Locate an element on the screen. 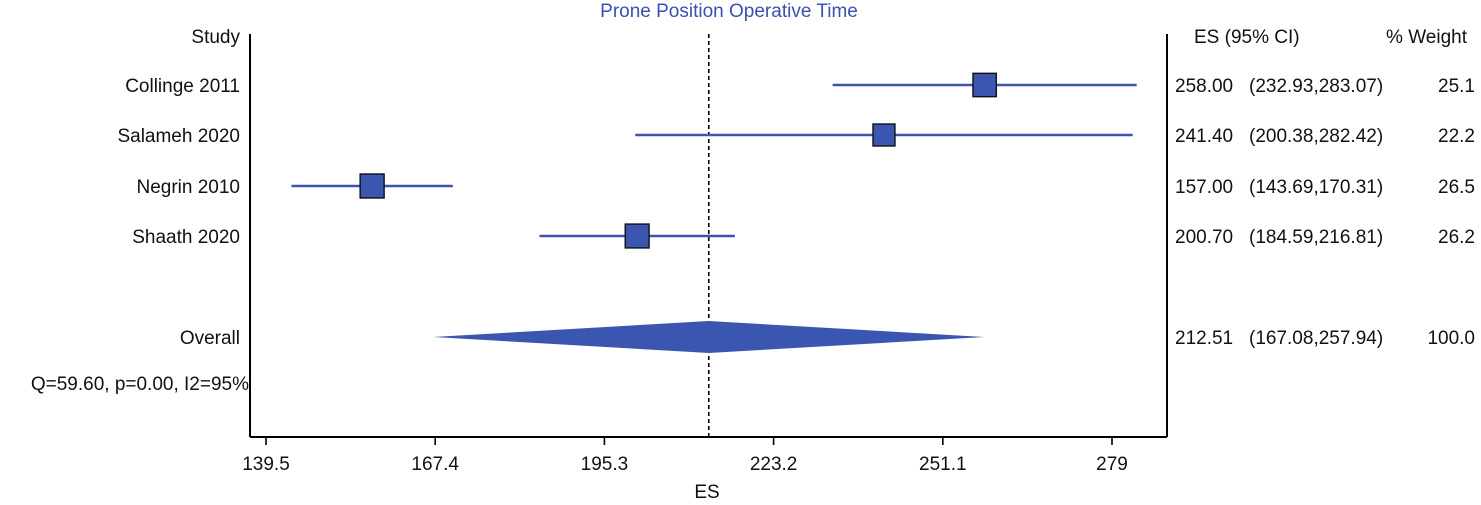 The width and height of the screenshot is (1481, 505). x-tick-label: 167.4 is located at coordinates (435, 464).